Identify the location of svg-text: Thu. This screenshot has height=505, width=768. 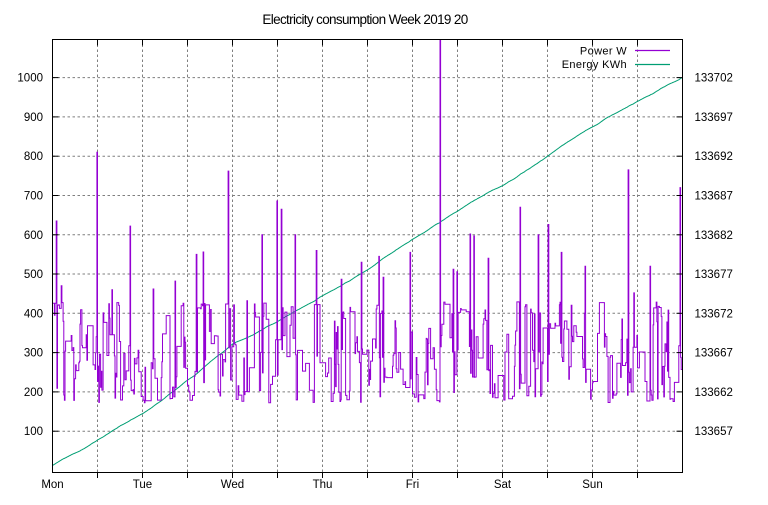
(323, 485).